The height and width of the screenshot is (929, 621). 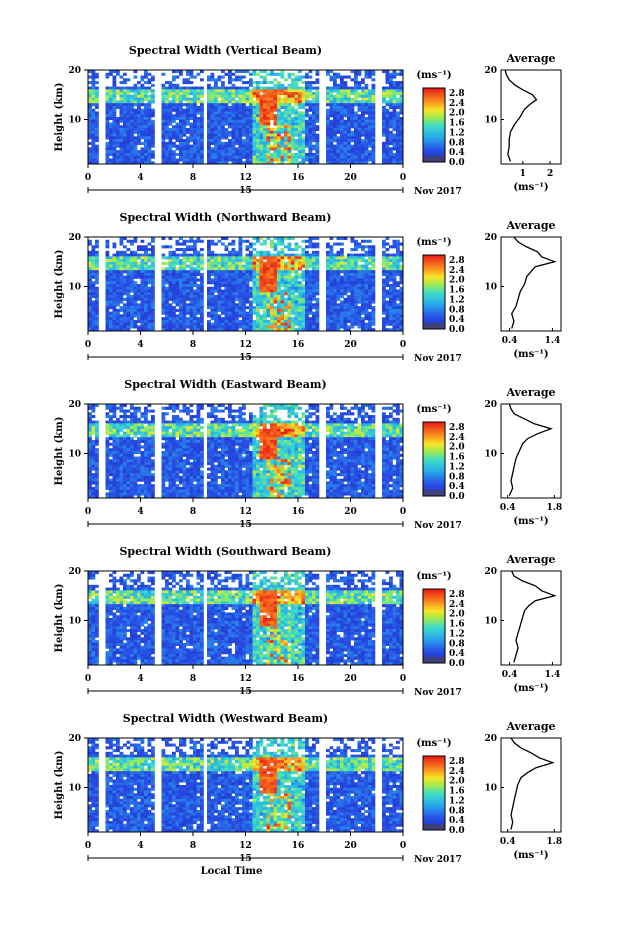 I want to click on colorbar-tick-label: 0.8, so click(x=457, y=143).